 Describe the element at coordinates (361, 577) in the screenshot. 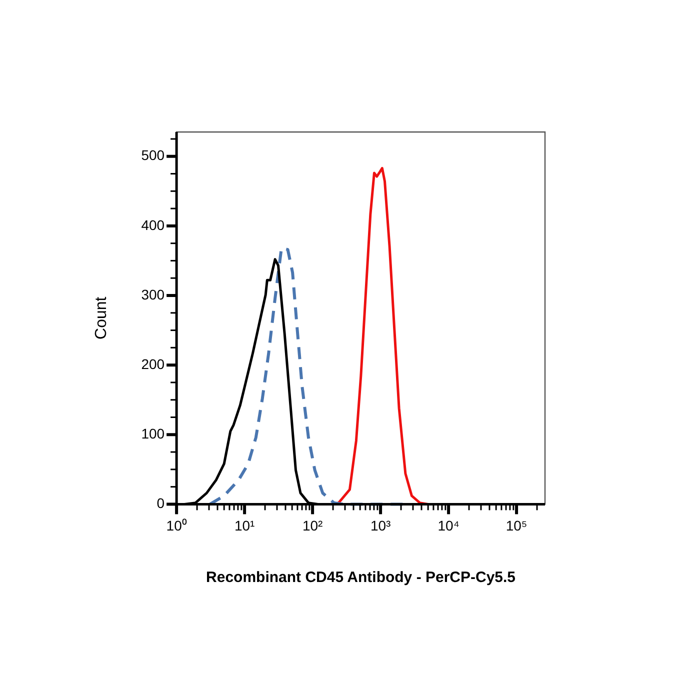

I see `x-axis-title: Recombinant CD45 Antibody - PerCP-Cy5.5` at that location.